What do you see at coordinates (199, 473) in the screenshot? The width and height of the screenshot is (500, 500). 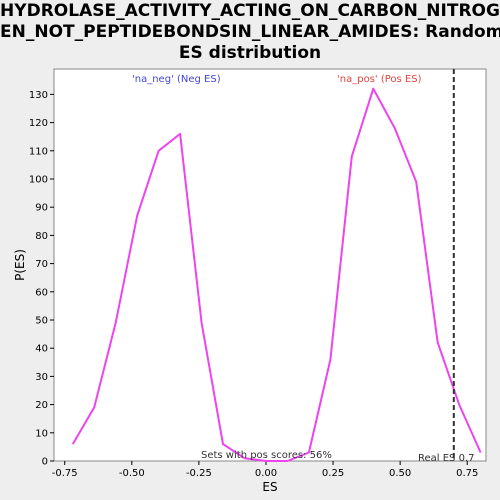 I see `x-tick-label: -0.25` at bounding box center [199, 473].